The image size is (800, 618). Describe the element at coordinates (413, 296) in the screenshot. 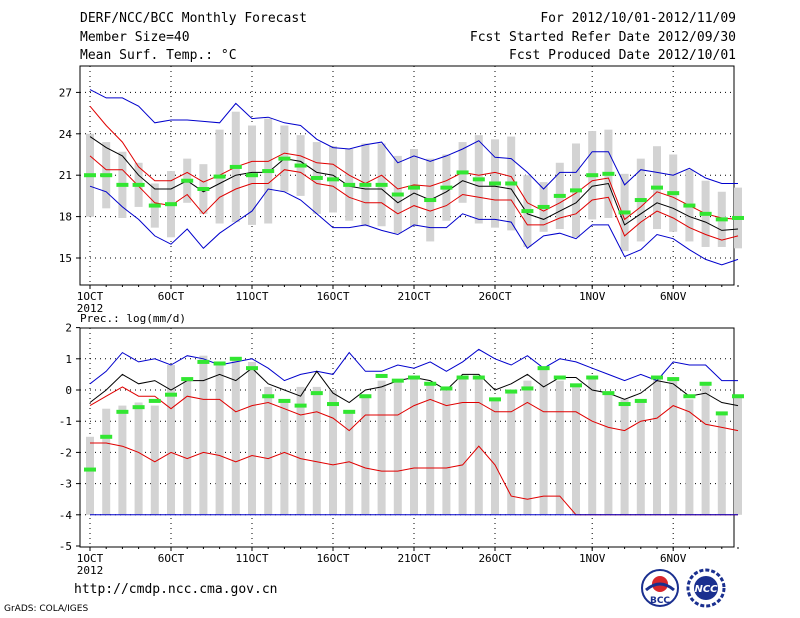

I see `p1-xtick-label: 21OCT` at that location.